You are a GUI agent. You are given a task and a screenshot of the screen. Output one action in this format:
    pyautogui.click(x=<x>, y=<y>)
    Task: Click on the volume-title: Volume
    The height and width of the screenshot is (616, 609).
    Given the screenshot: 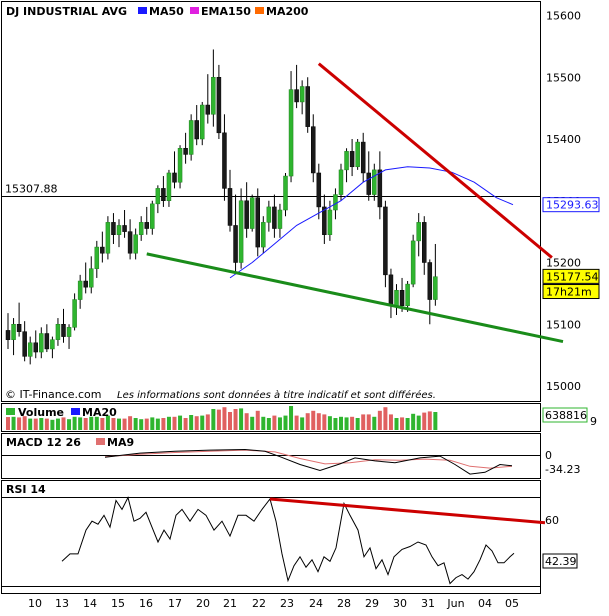 What is the action you would take?
    pyautogui.click(x=41, y=412)
    